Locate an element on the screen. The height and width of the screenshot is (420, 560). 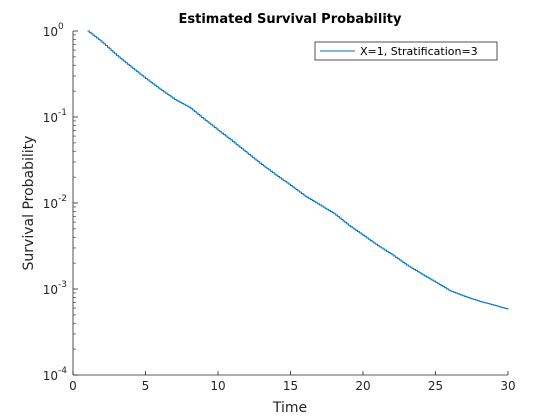
y-tick-exponent: -1 is located at coordinates (62, 113).